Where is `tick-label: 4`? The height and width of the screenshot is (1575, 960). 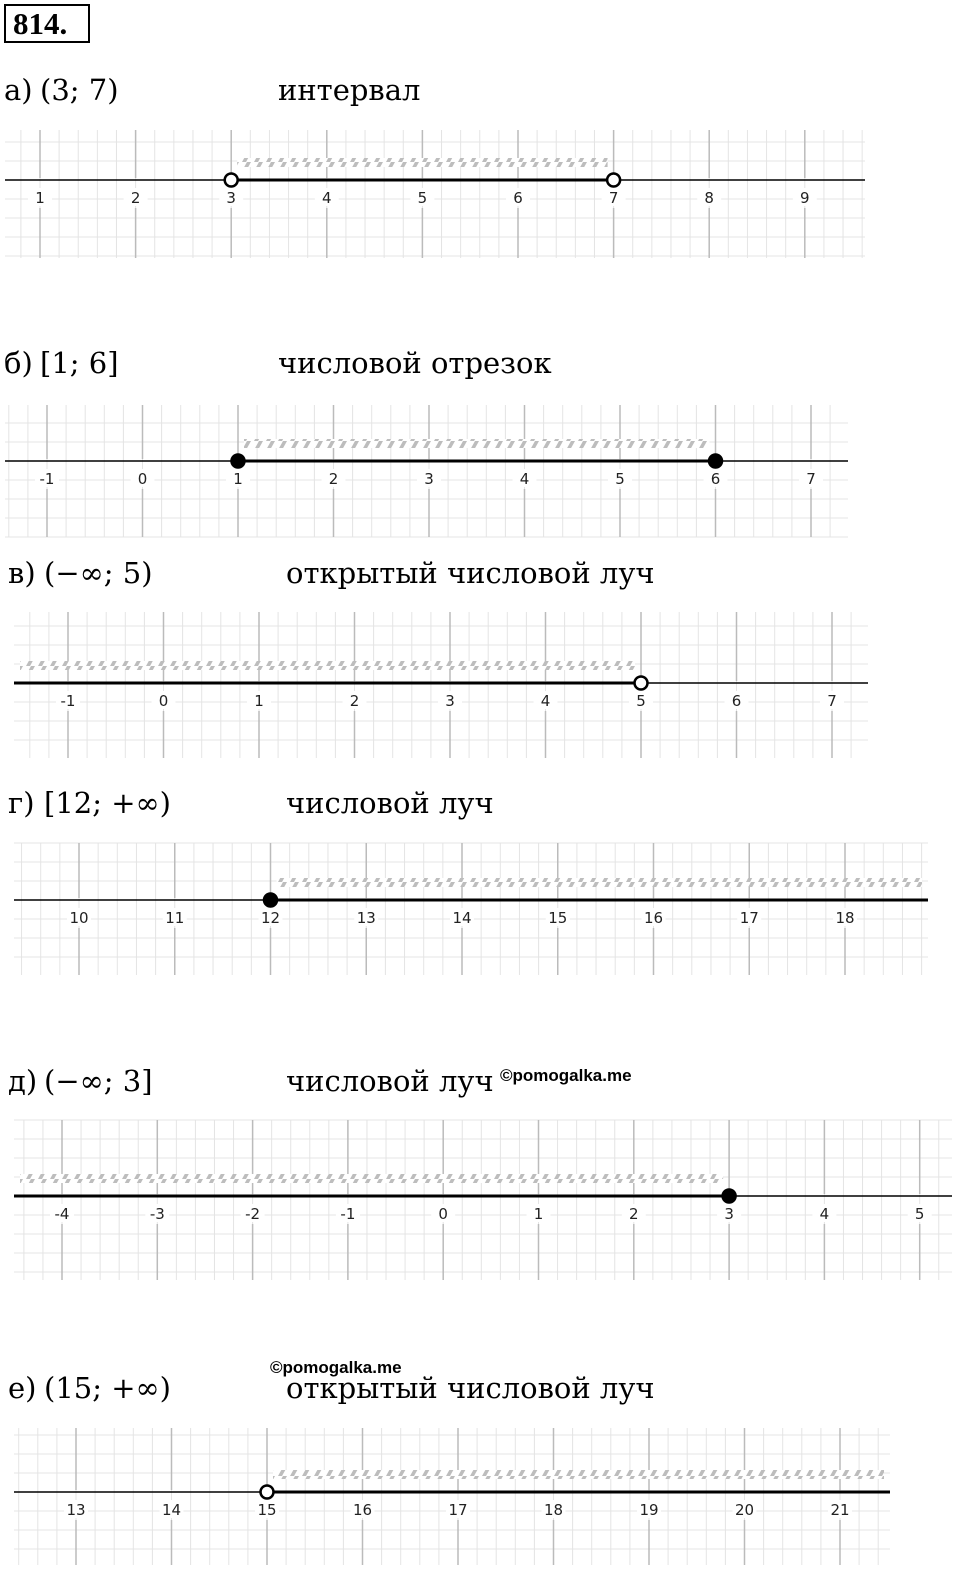 tick-label: 4 is located at coordinates (525, 479).